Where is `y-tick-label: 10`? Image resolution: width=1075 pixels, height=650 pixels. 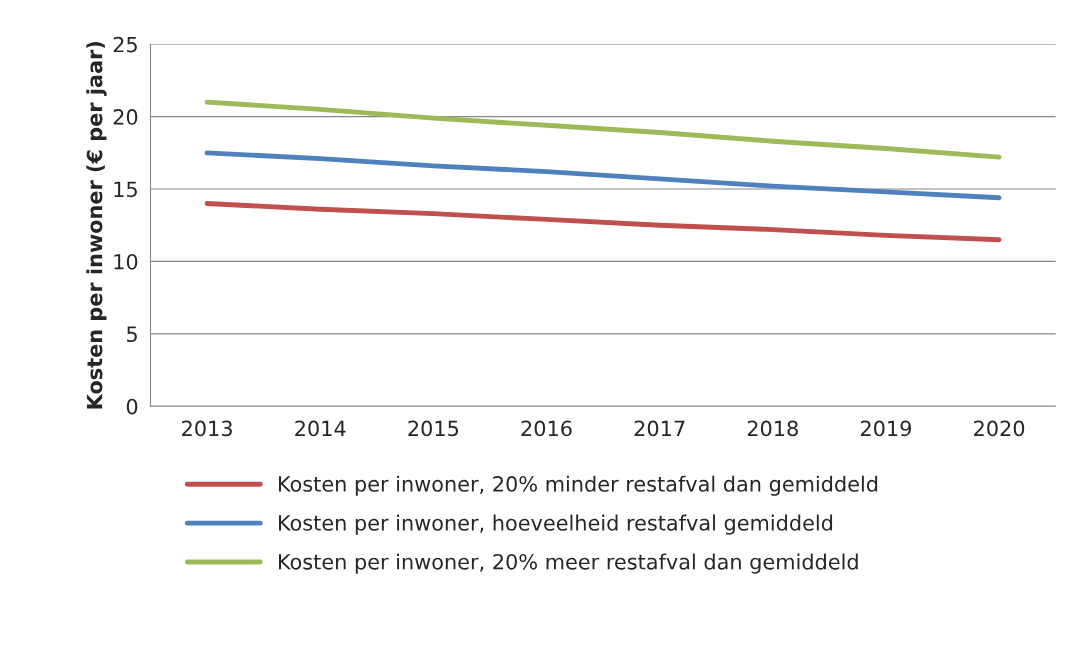 y-tick-label: 10 is located at coordinates (126, 261).